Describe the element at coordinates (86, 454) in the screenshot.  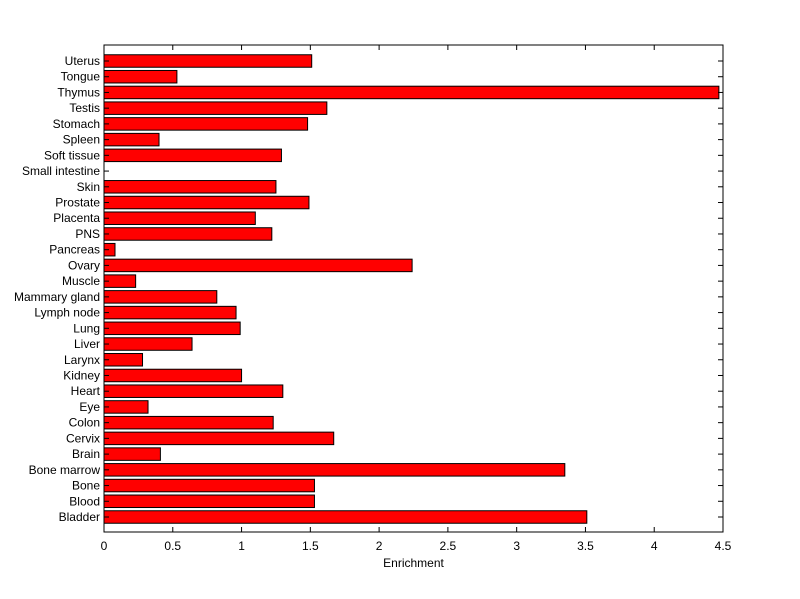
I see `y-tick-label: Brain` at that location.